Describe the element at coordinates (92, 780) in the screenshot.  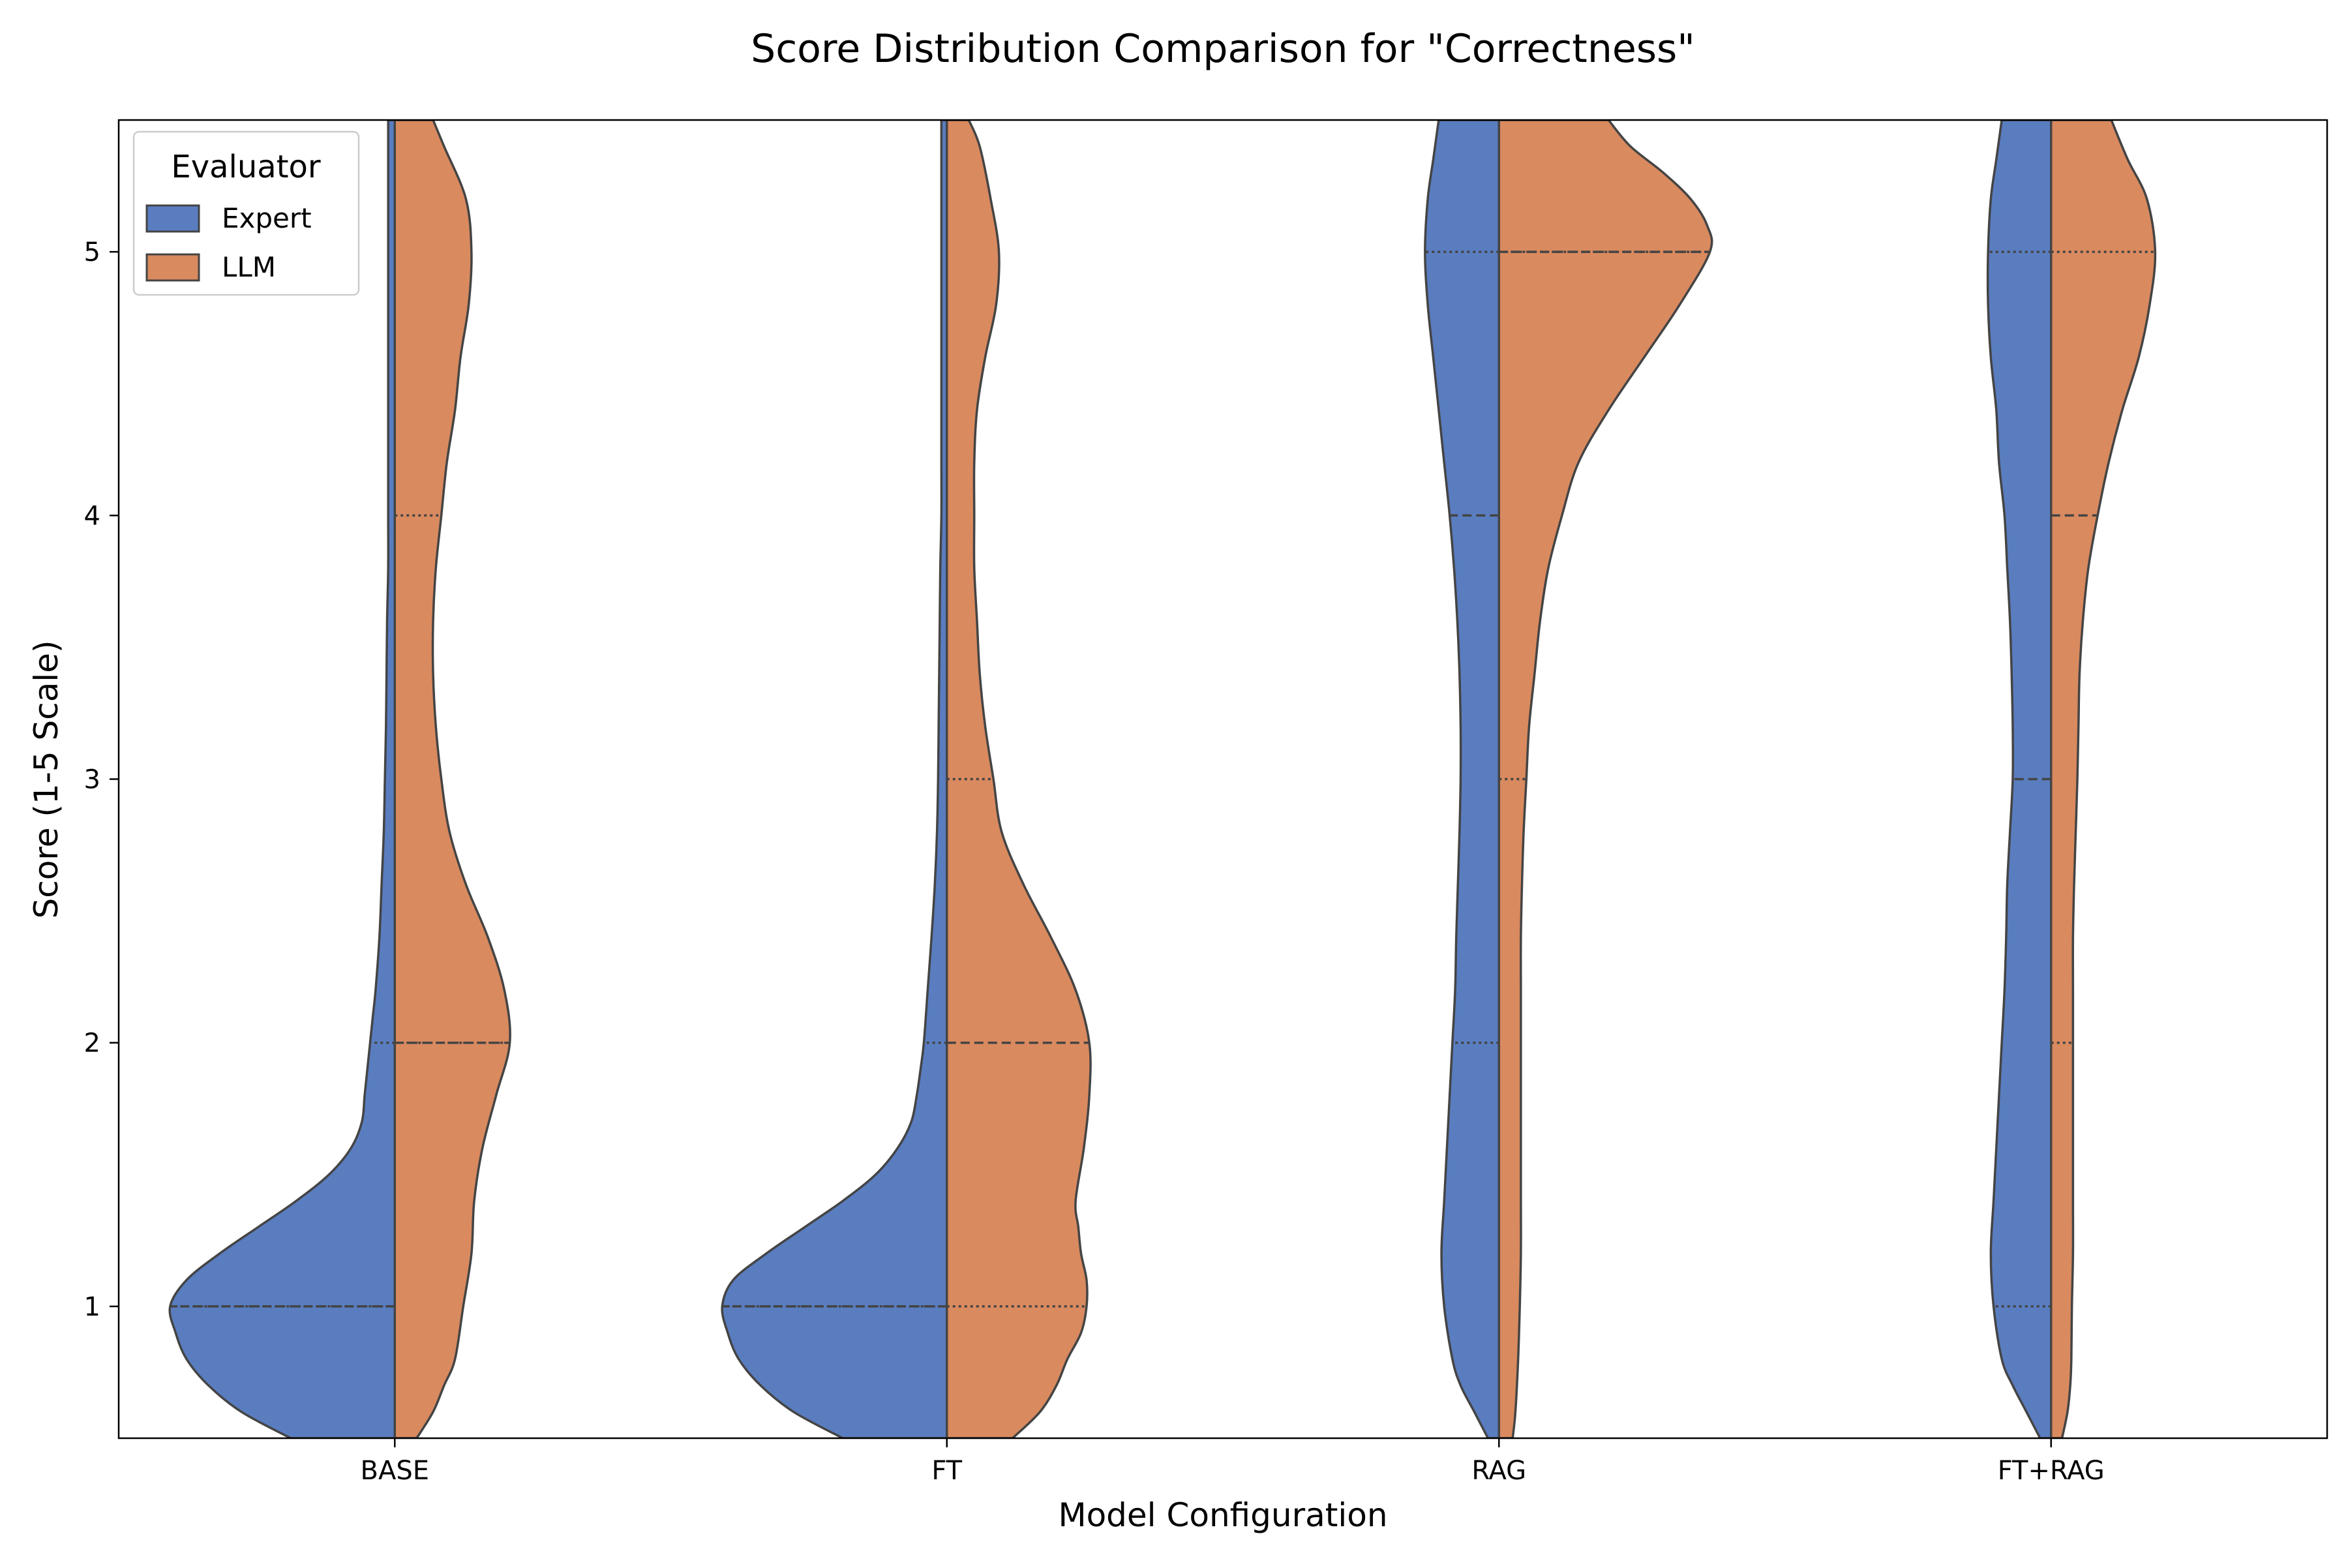
I see `y-tick-label: 3` at that location.